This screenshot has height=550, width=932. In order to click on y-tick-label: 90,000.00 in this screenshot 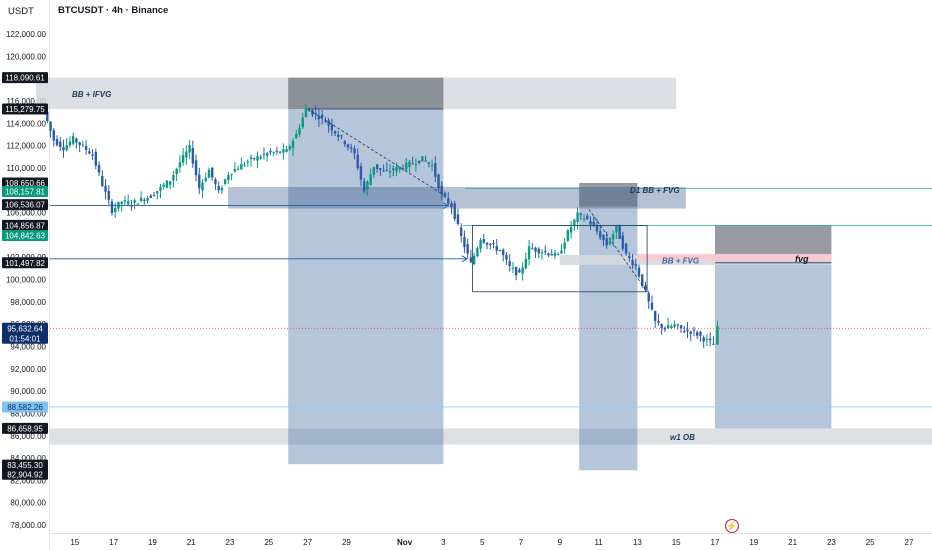, I will do `click(28, 391)`.